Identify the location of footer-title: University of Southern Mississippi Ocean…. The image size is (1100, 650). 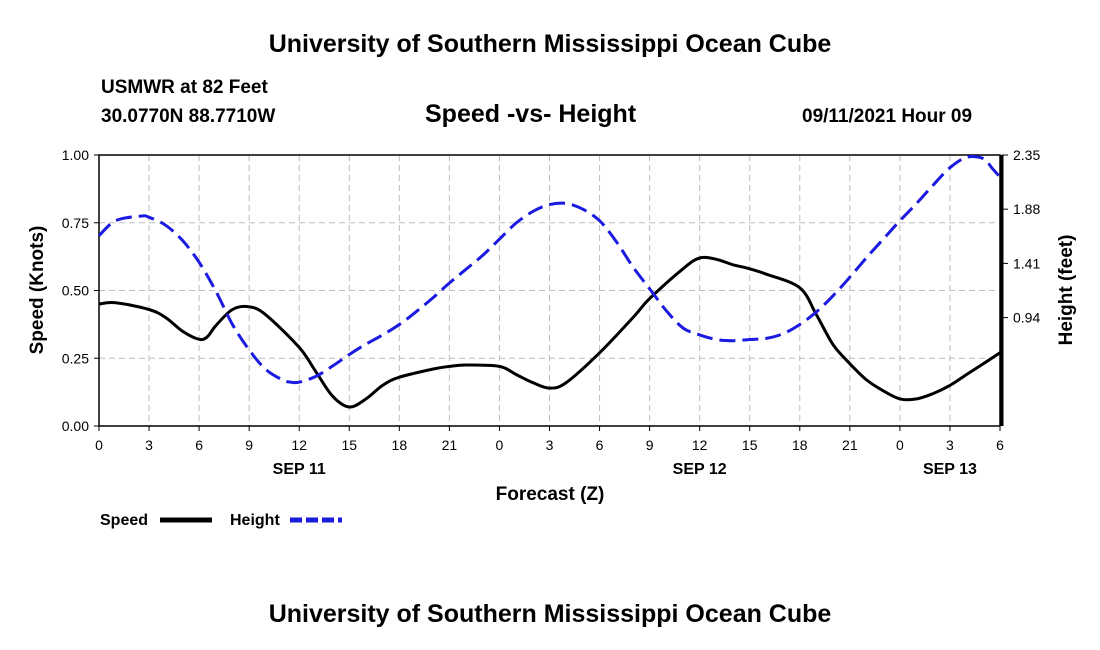
(550, 614).